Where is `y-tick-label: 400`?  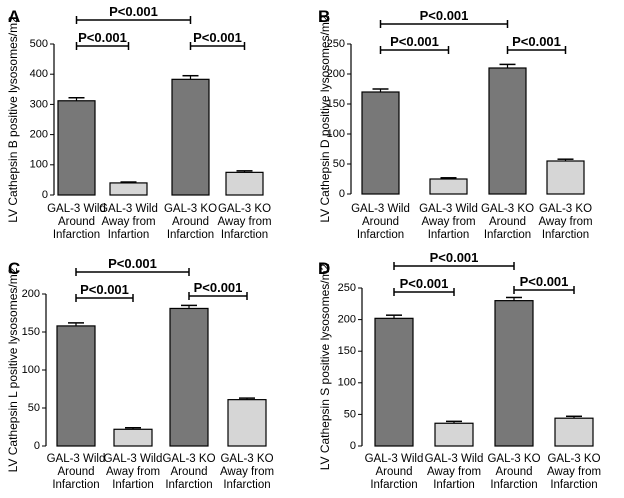
y-tick-label: 400 is located at coordinates (39, 74).